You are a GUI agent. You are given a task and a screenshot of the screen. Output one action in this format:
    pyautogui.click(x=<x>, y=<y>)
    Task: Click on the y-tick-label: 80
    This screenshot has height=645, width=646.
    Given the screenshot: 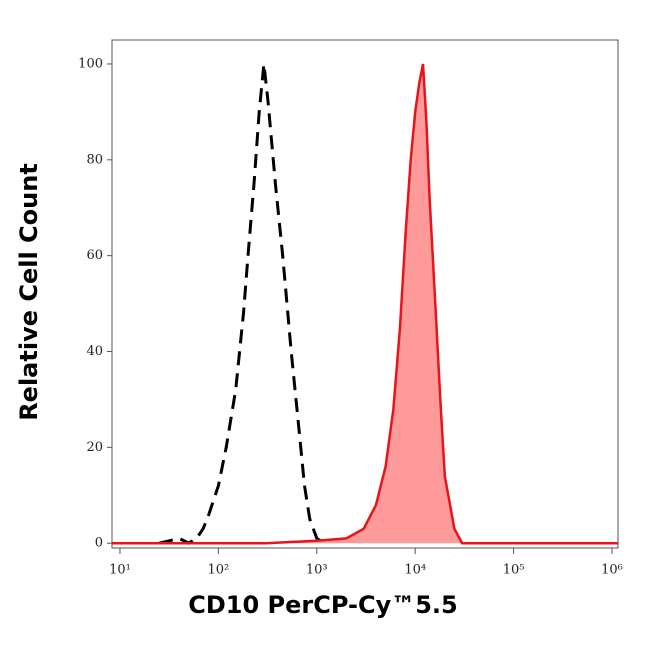 What is the action you would take?
    pyautogui.click(x=94, y=159)
    